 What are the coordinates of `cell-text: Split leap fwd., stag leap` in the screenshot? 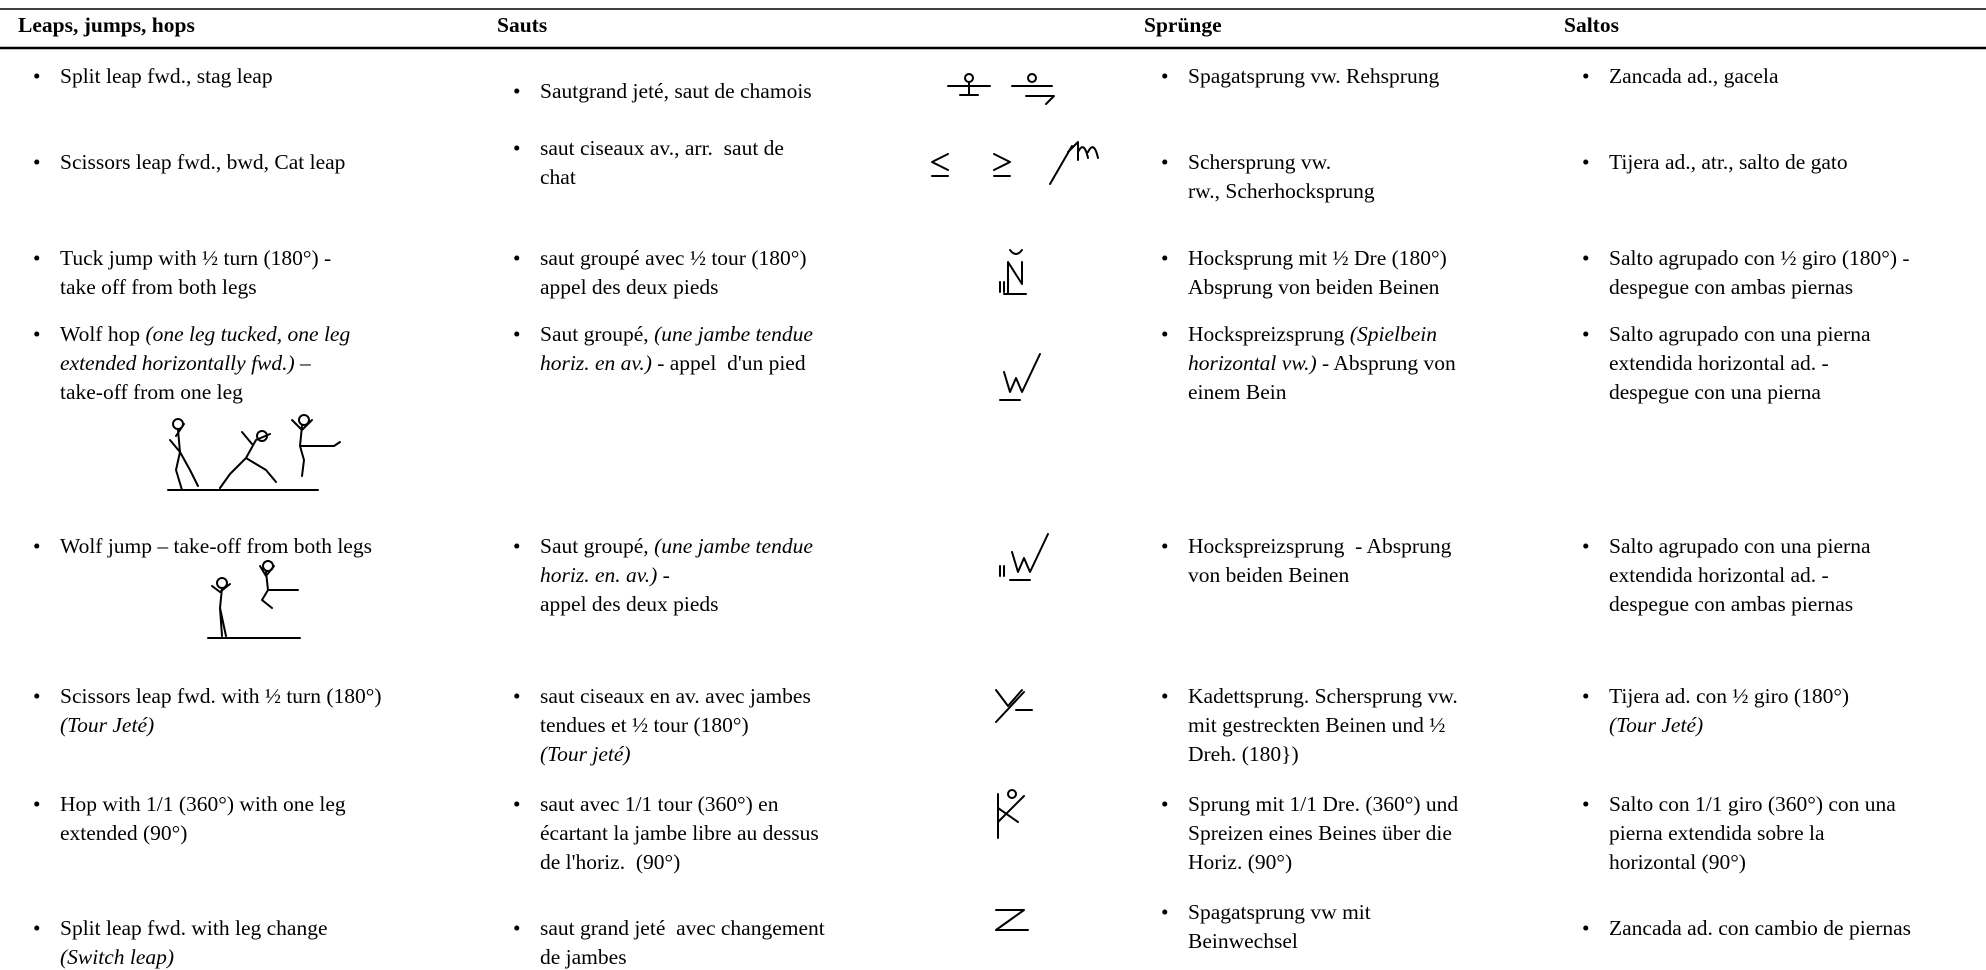 It's located at (153, 76).